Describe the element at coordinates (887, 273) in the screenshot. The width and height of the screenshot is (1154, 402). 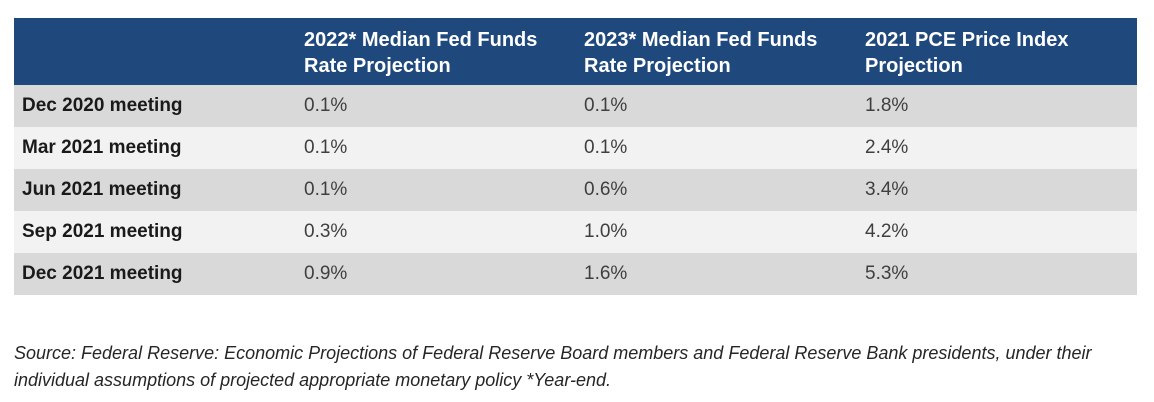
I see `cell-2021-pce: 5.3%` at that location.